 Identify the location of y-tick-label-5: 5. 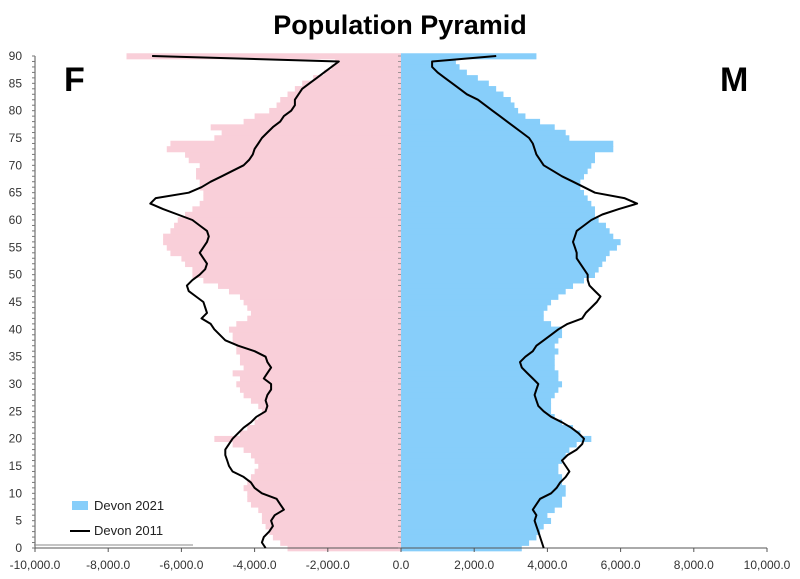
(18, 521).